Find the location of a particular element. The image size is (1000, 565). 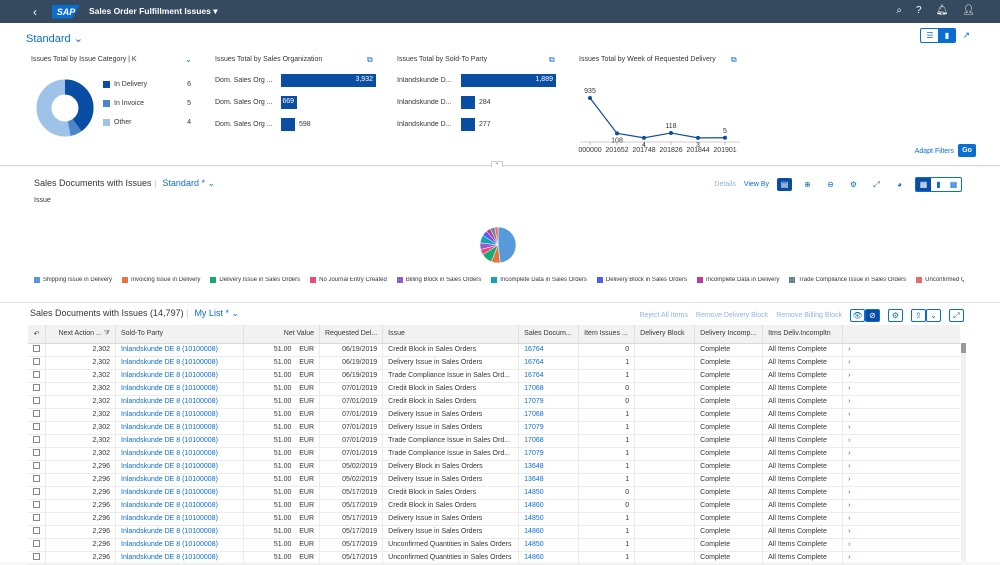

table-variant-selector: My List * ⌄ is located at coordinates (216, 313).